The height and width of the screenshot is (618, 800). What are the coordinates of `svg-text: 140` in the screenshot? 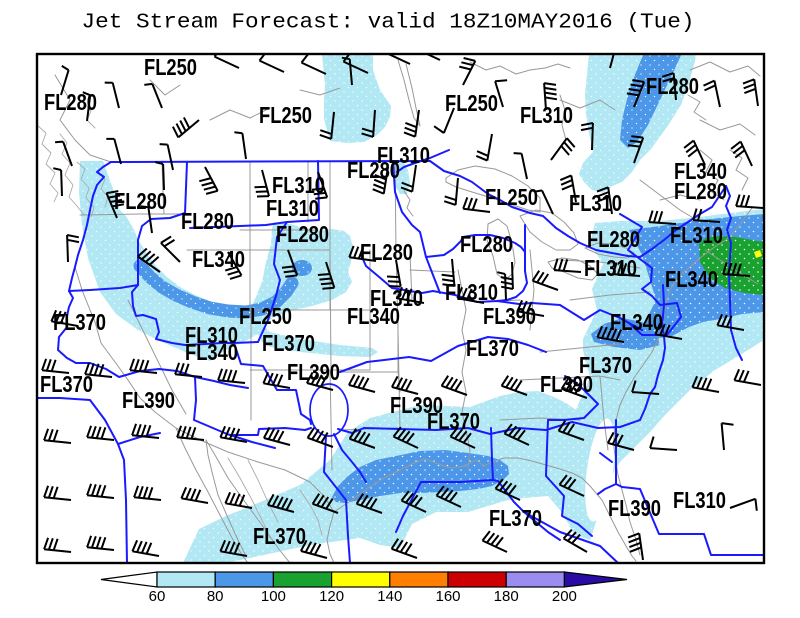 It's located at (389, 596).